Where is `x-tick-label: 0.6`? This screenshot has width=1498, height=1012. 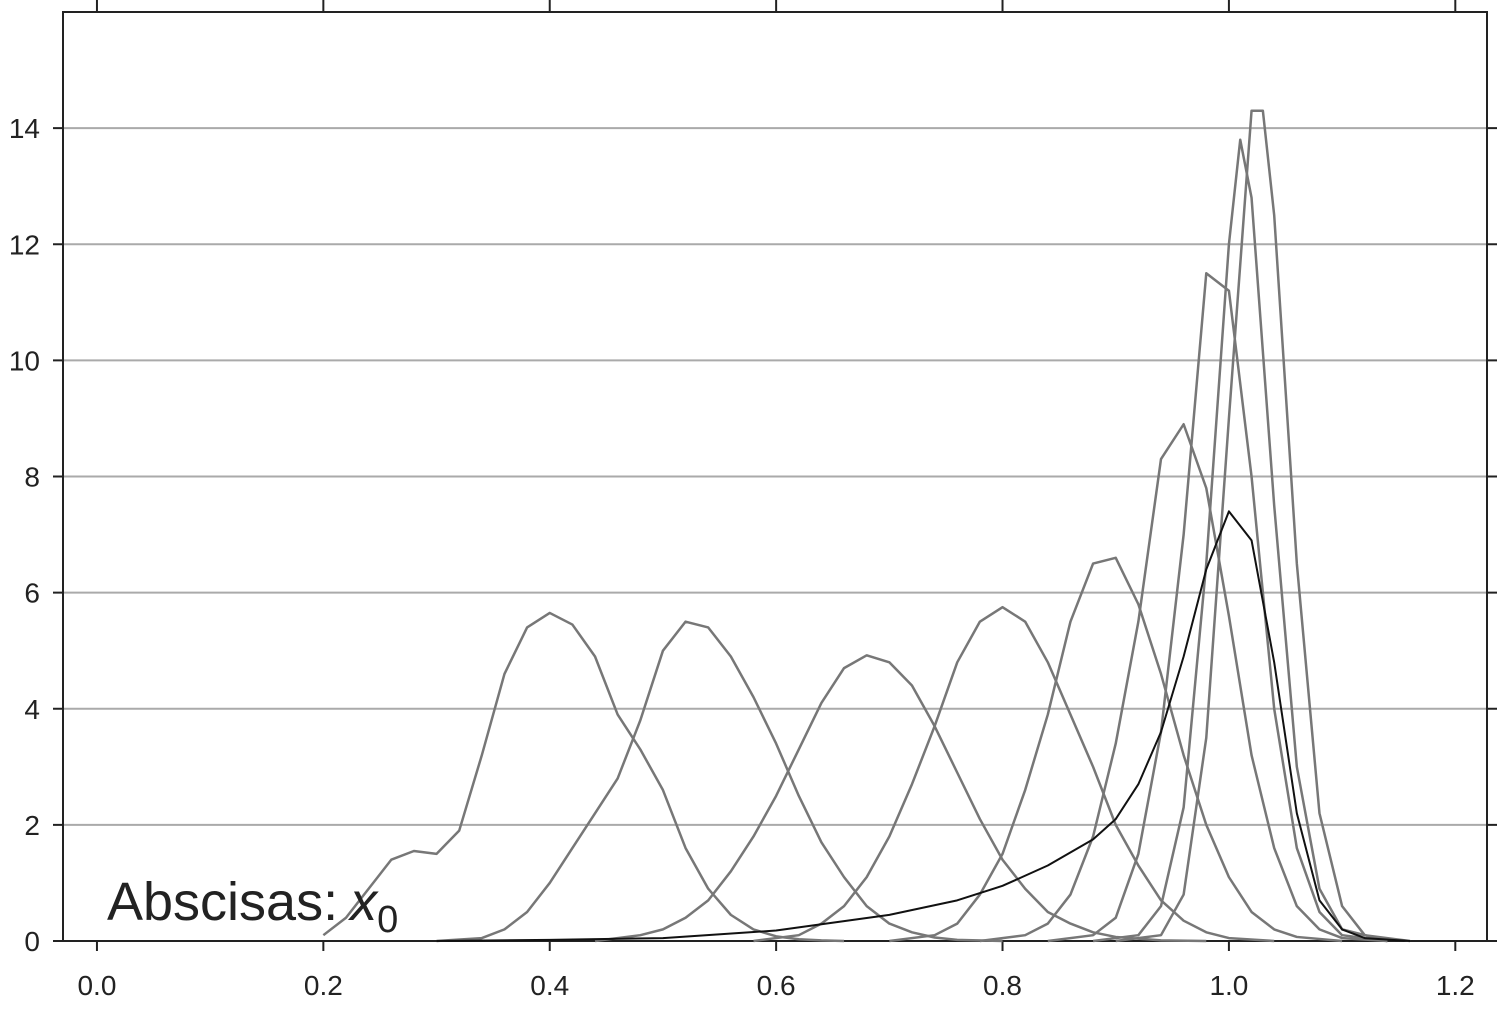 x-tick-label: 0.6 is located at coordinates (776, 985).